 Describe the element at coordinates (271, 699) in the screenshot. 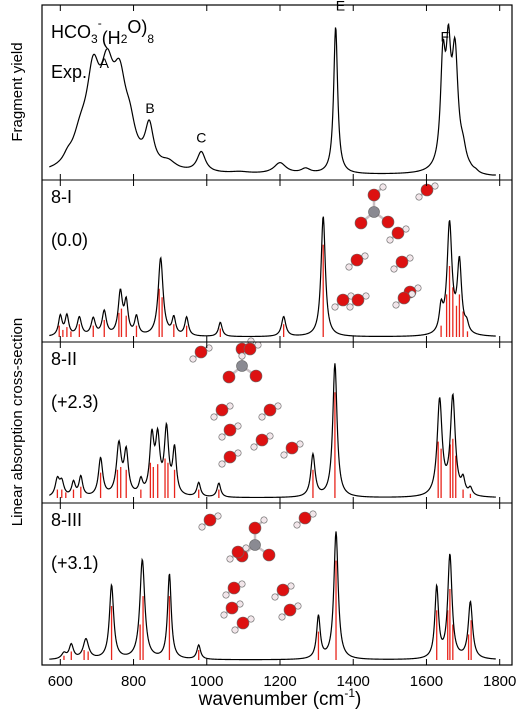

I see `x-axis-label-main: wavenumber (cm` at that location.